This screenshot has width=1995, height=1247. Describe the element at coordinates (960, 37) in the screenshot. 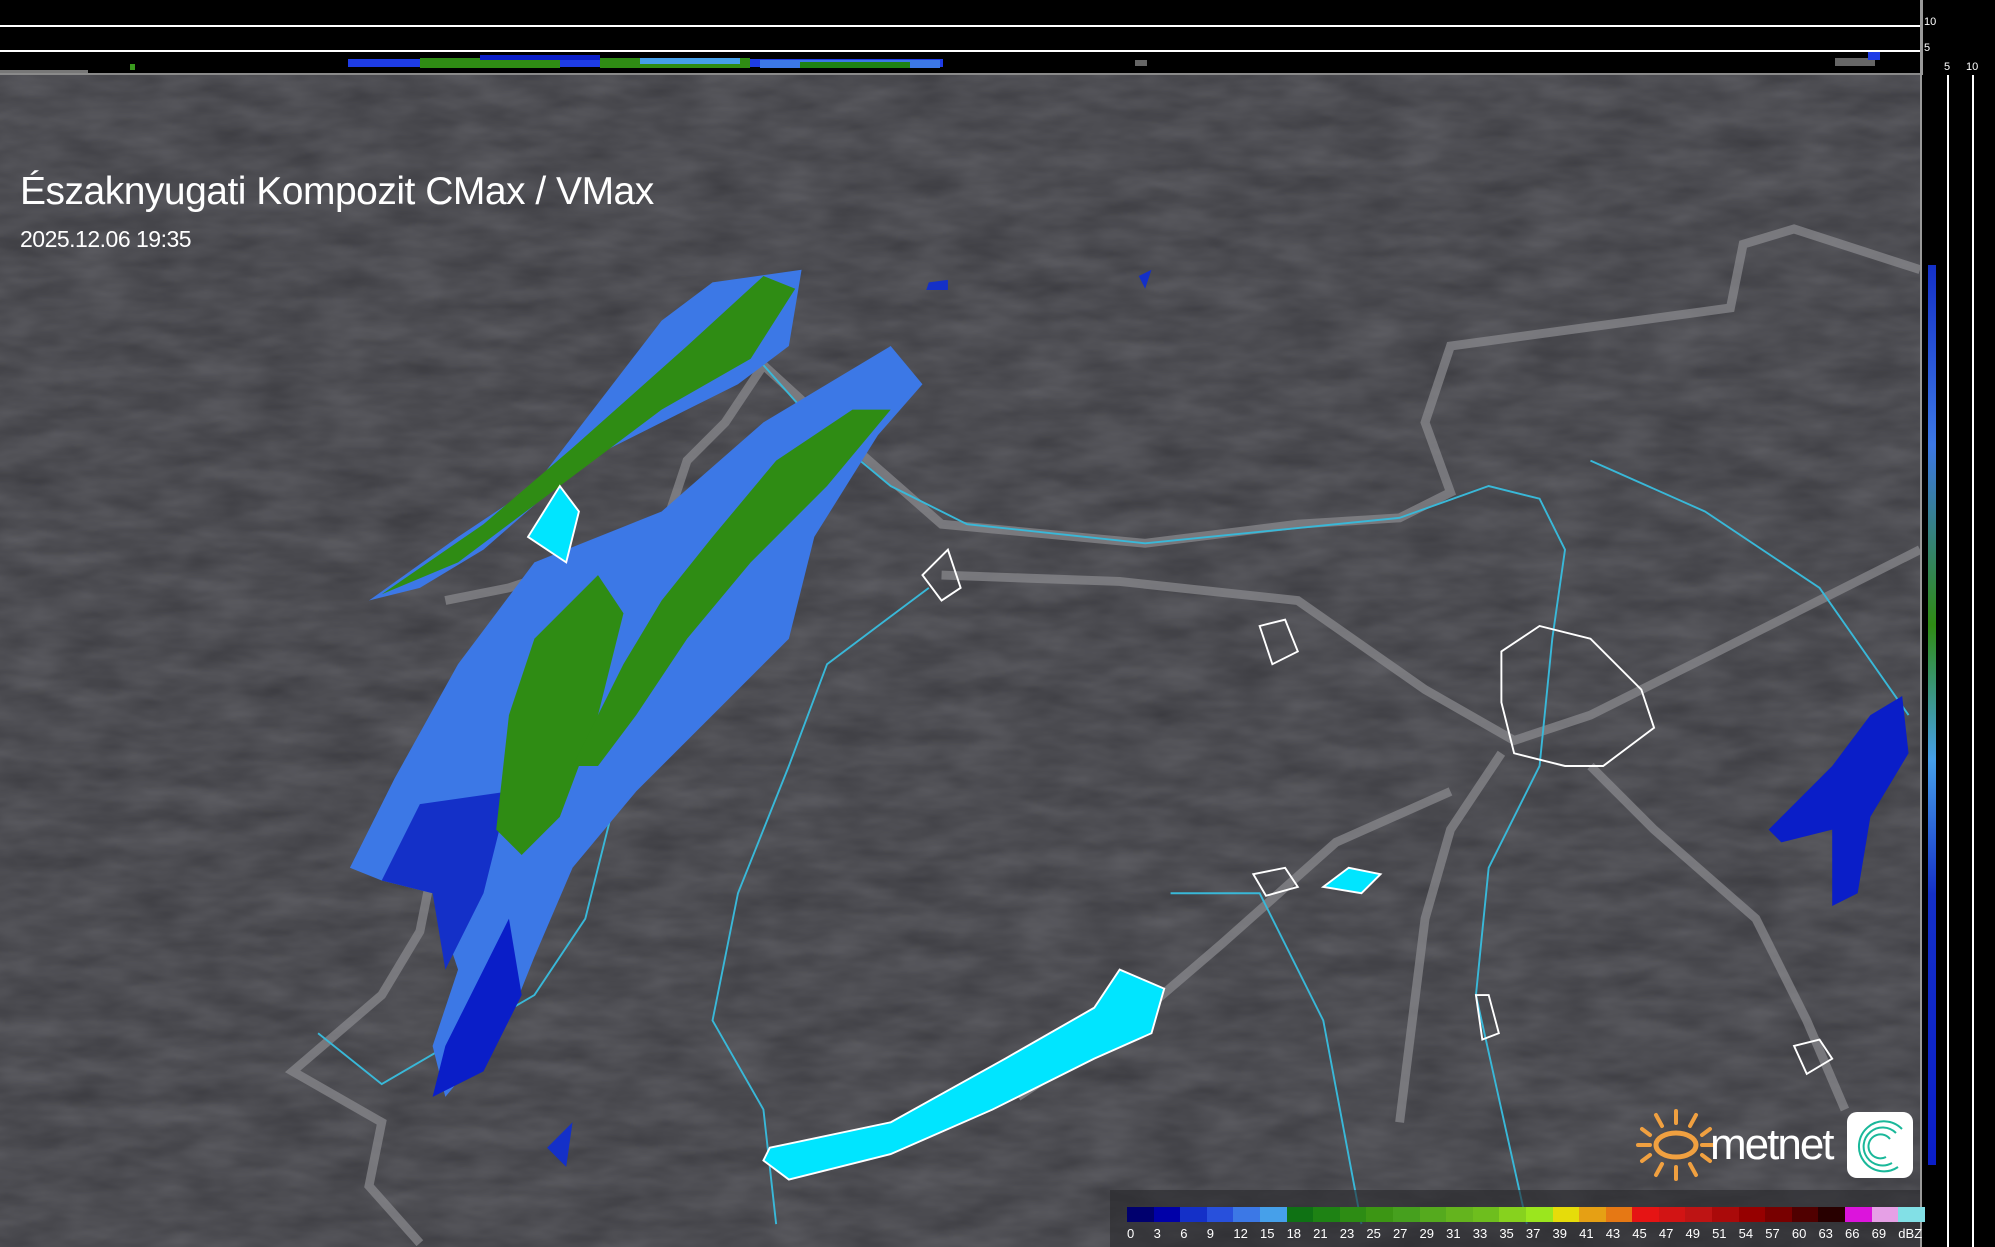

I see `horizontal-profile-panel` at that location.